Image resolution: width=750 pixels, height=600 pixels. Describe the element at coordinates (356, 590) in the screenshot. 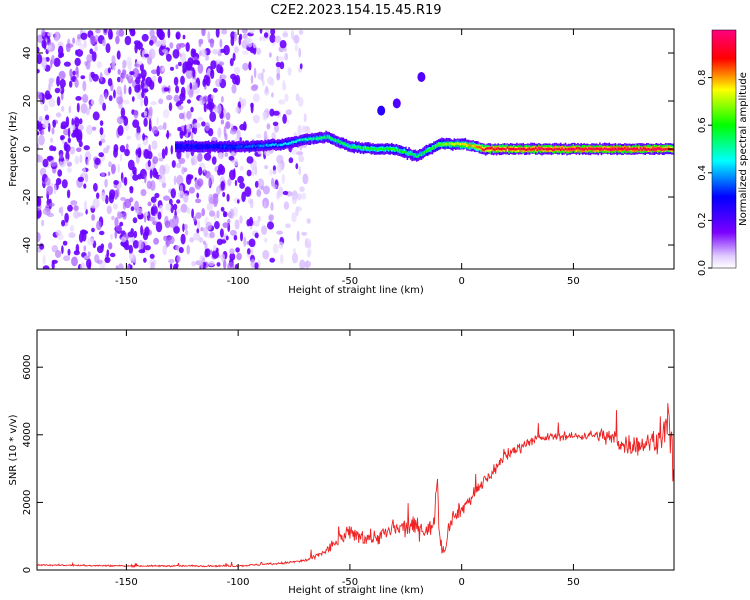

I see `snr-x-axis-label: Height of straight line (km)` at that location.